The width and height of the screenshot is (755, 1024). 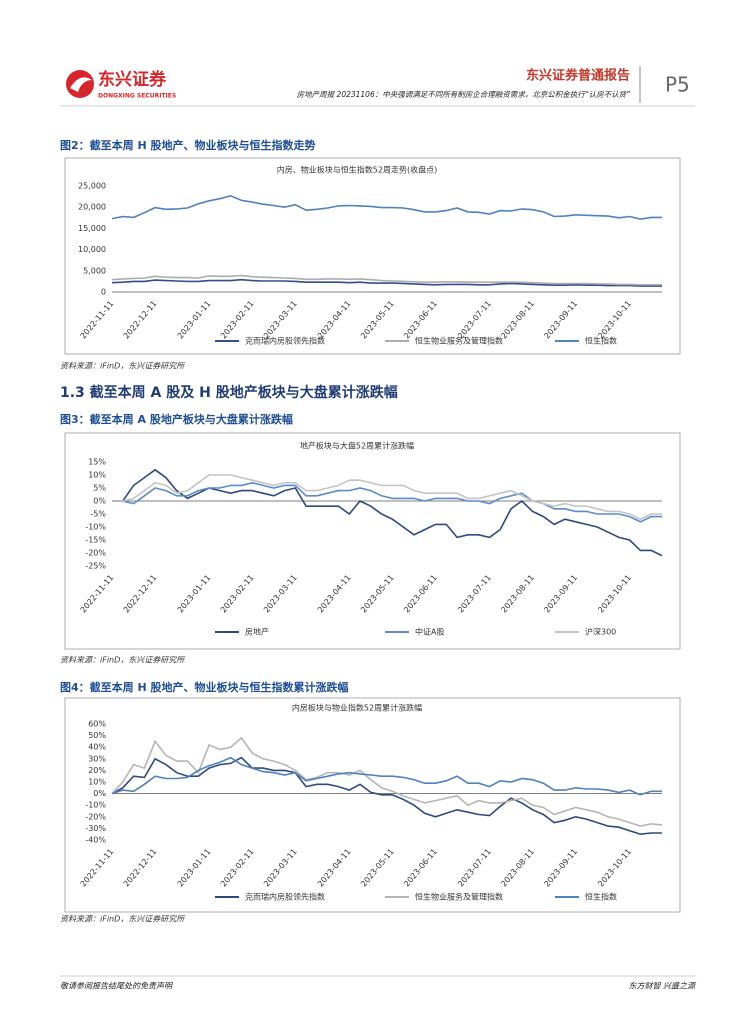 I want to click on logo-swirl, so click(x=81, y=84).